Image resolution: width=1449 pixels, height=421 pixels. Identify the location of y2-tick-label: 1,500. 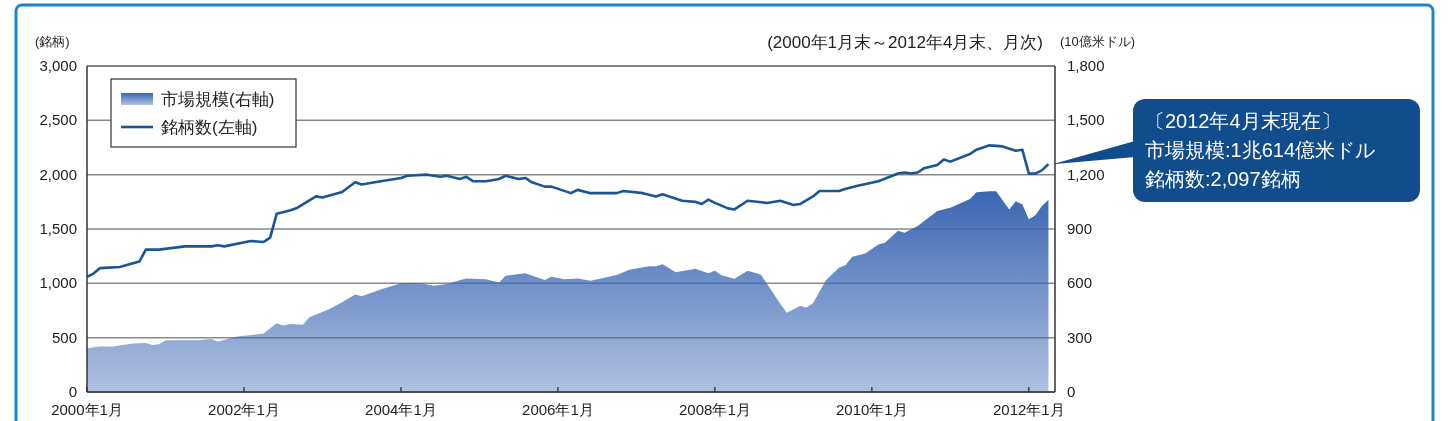
(1086, 120).